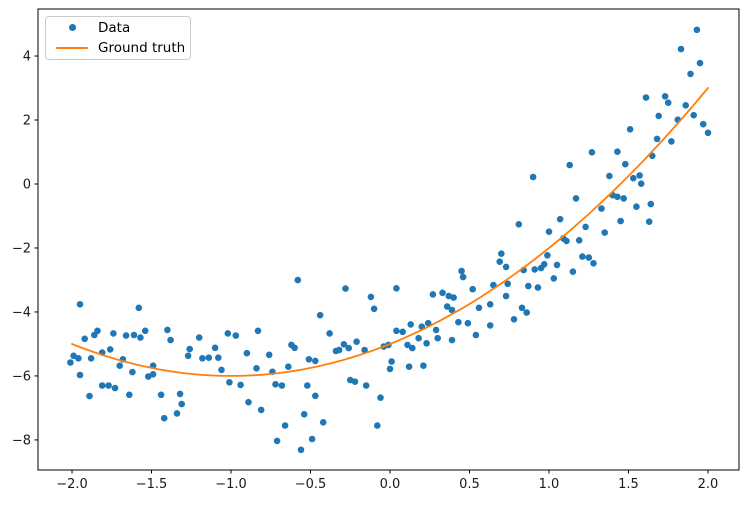 This screenshot has width=747, height=505. What do you see at coordinates (118, 28) in the screenshot?
I see `legend-item-data: Data` at bounding box center [118, 28].